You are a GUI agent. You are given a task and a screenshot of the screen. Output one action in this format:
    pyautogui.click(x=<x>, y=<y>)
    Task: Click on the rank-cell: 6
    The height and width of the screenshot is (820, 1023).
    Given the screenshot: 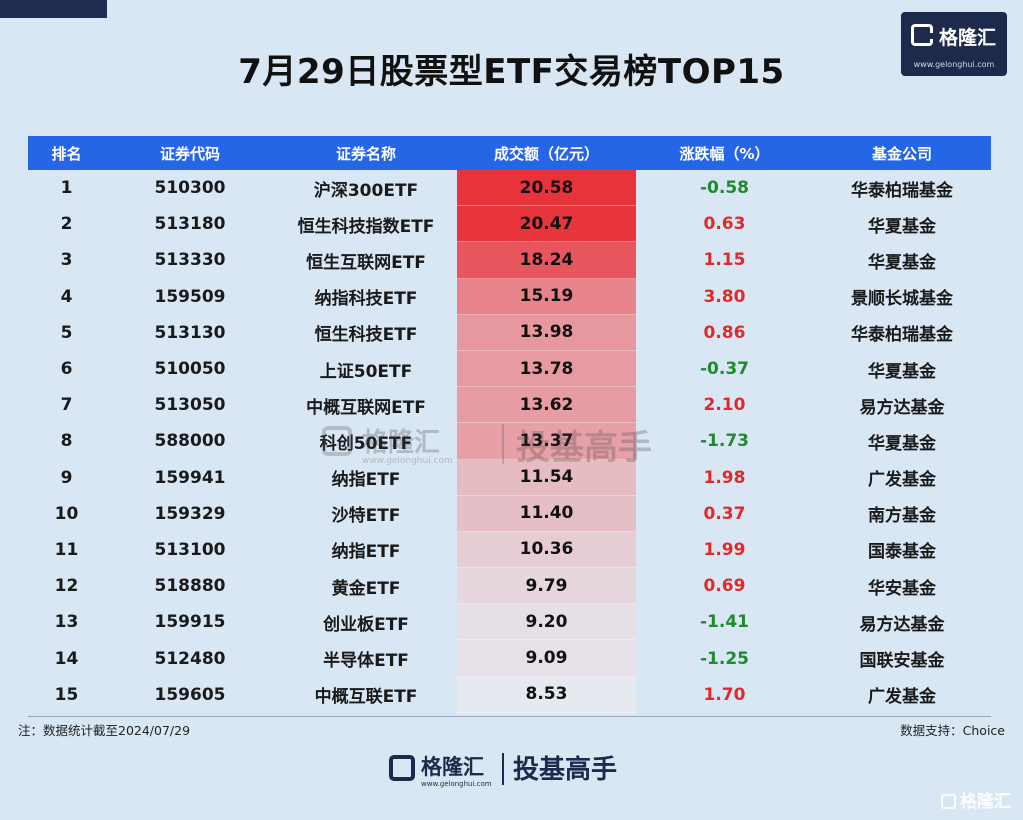 What is the action you would take?
    pyautogui.click(x=66, y=369)
    